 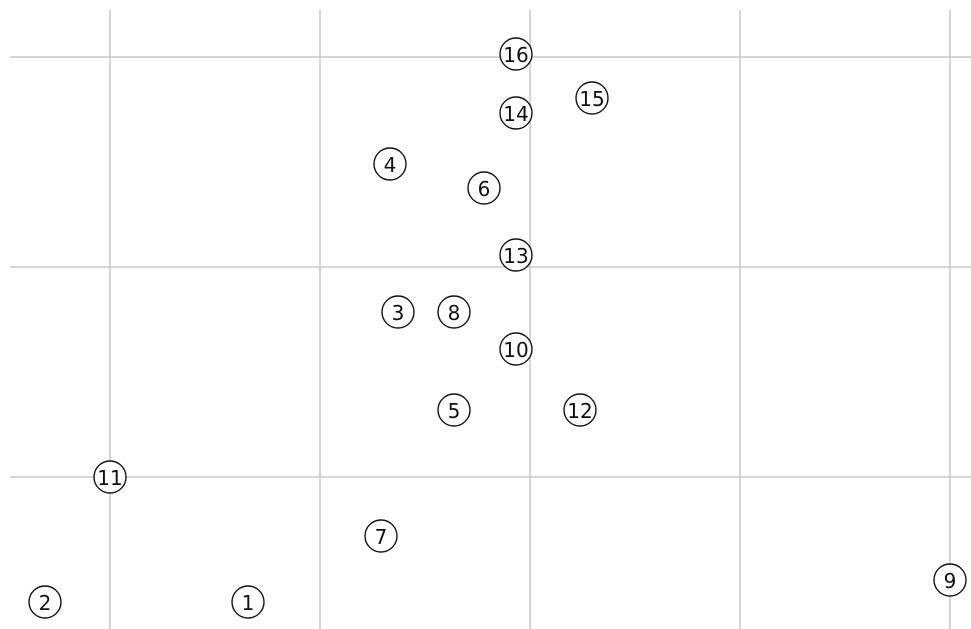 I want to click on node-label: 8, so click(x=454, y=313).